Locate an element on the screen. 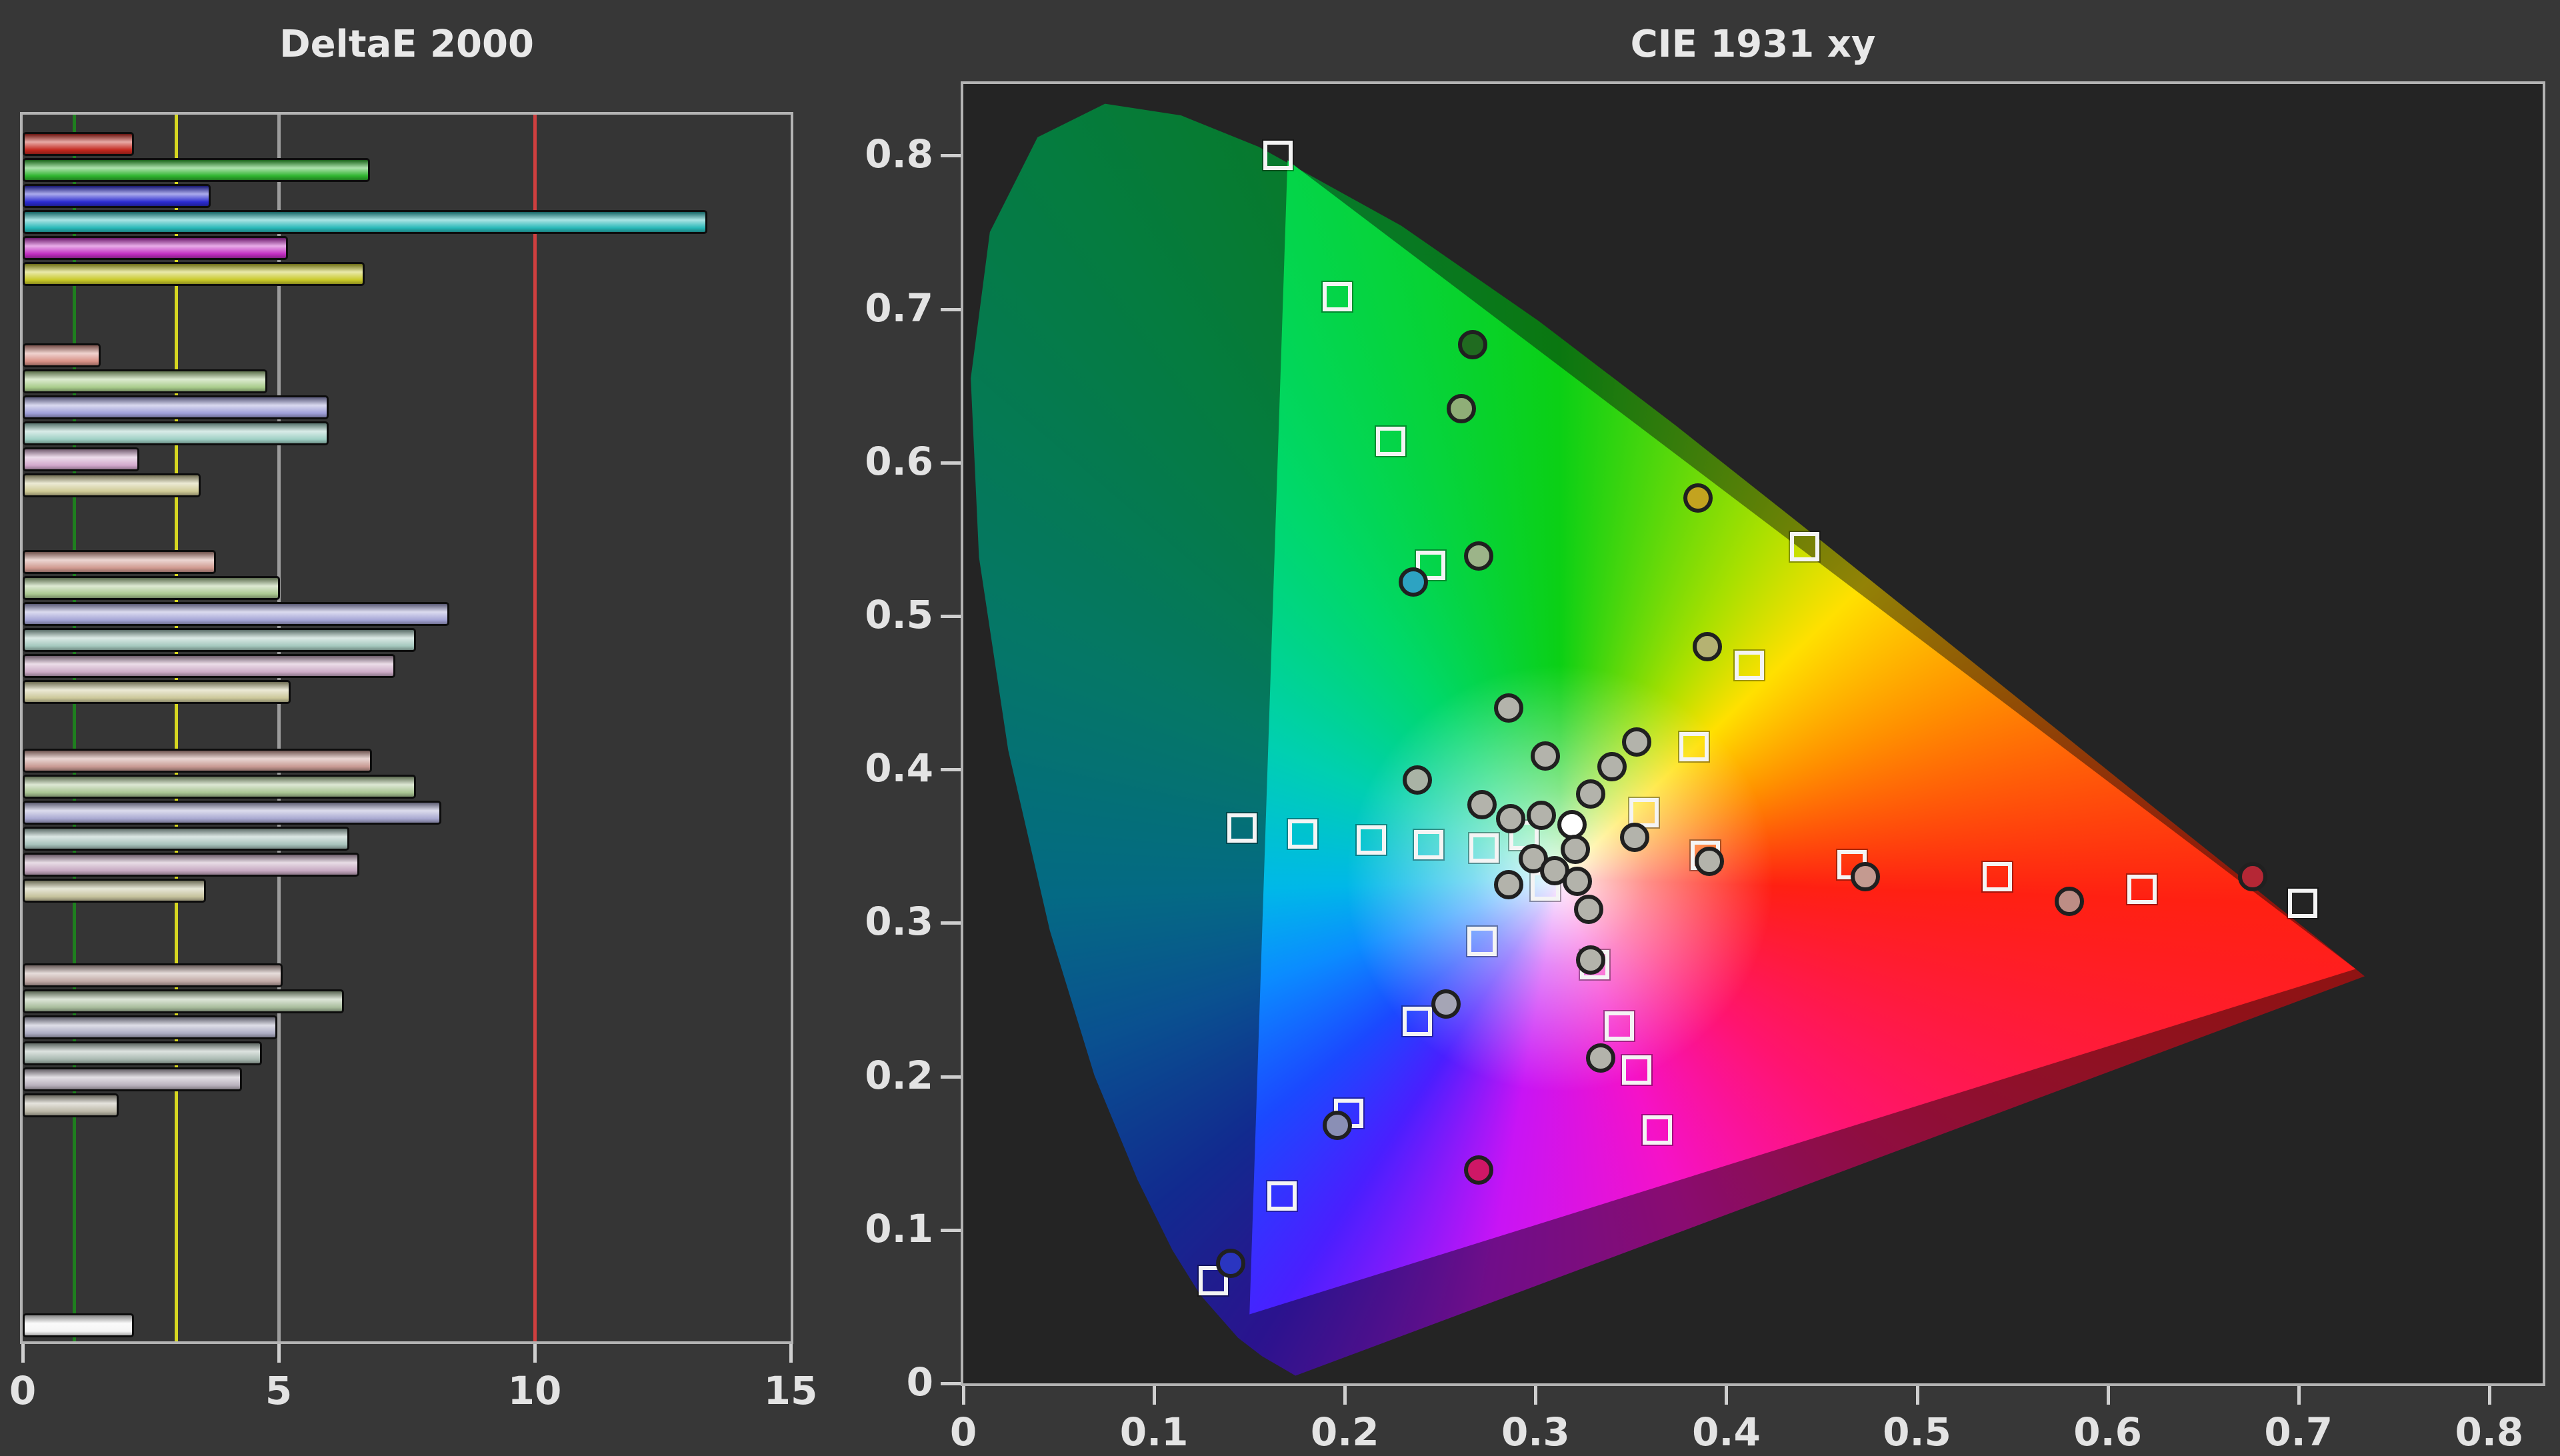  cie-y-tick-label: 0 is located at coordinates (919, 1382).